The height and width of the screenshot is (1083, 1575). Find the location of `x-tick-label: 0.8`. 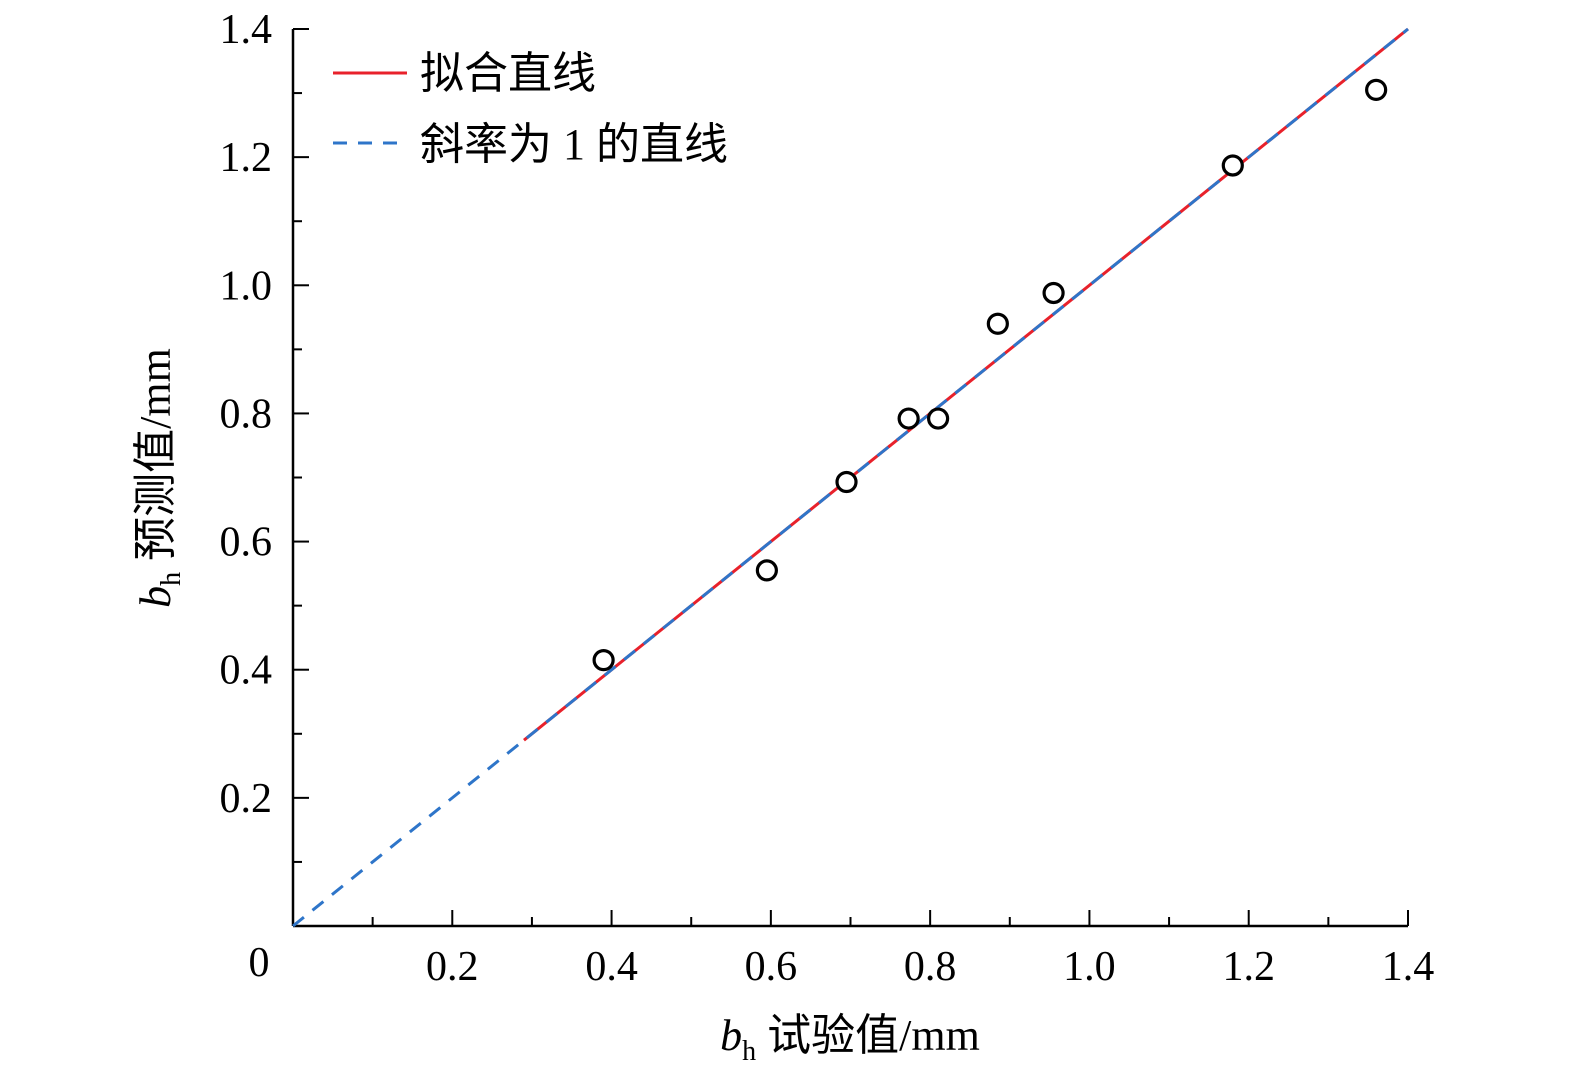

x-tick-label: 0.8 is located at coordinates (930, 967).